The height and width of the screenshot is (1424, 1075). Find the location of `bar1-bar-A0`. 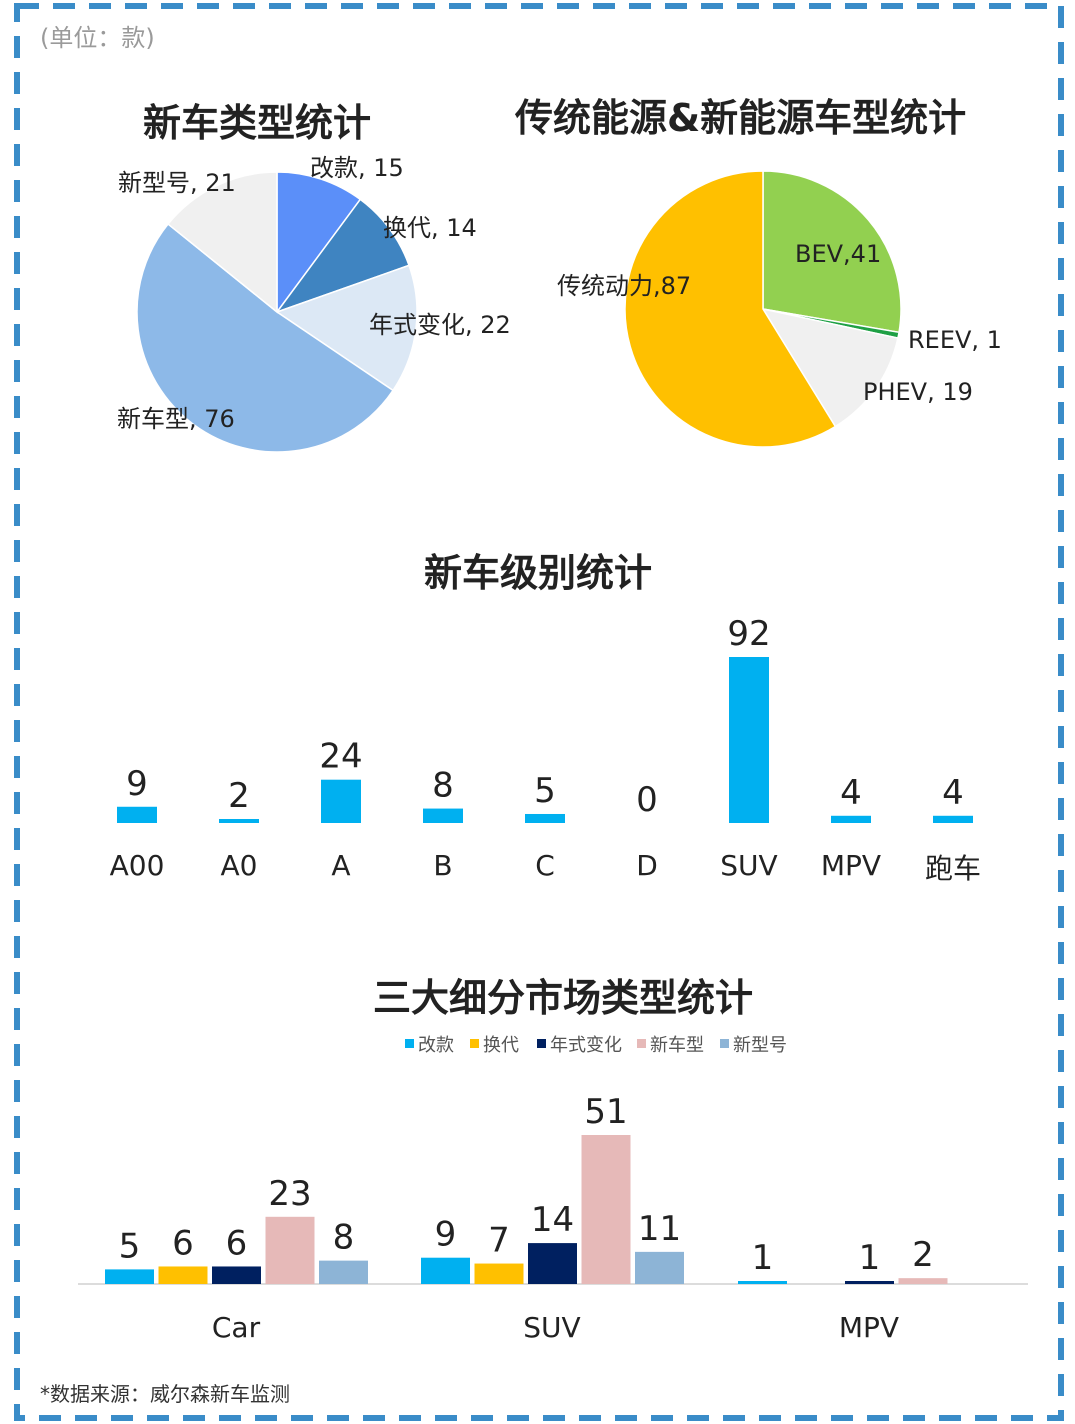

bar1-bar-A0 is located at coordinates (239, 821).